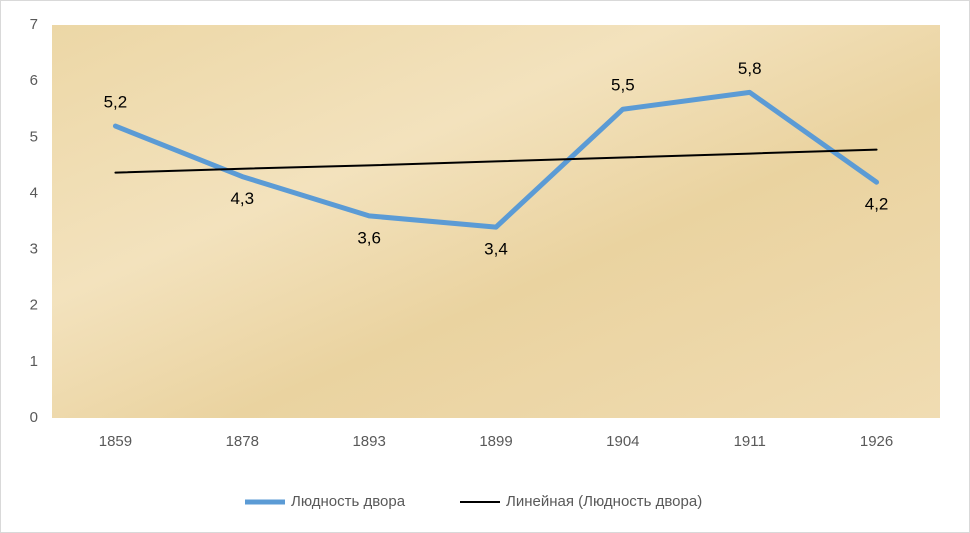 Image resolution: width=970 pixels, height=533 pixels. What do you see at coordinates (750, 68) in the screenshot?
I see `data-label: 5,8` at bounding box center [750, 68].